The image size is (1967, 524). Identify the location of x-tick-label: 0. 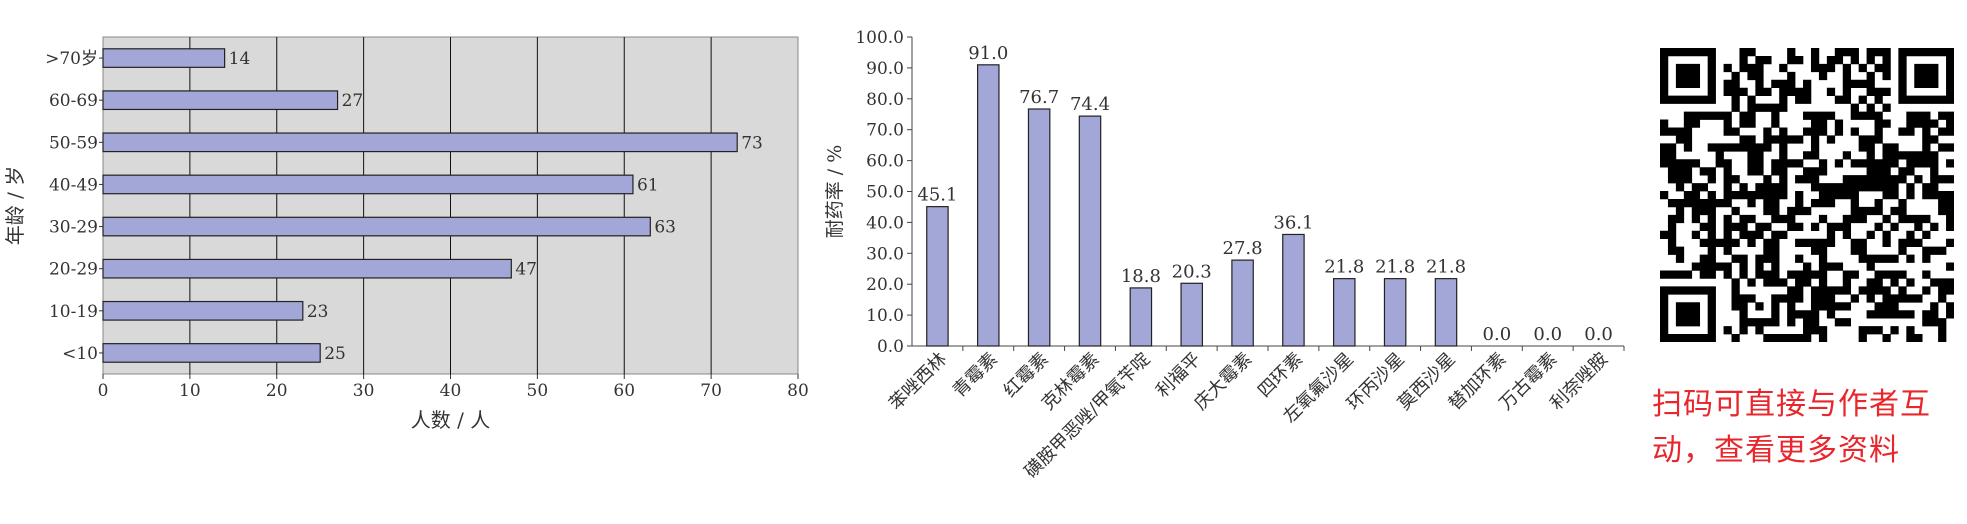
(103, 391).